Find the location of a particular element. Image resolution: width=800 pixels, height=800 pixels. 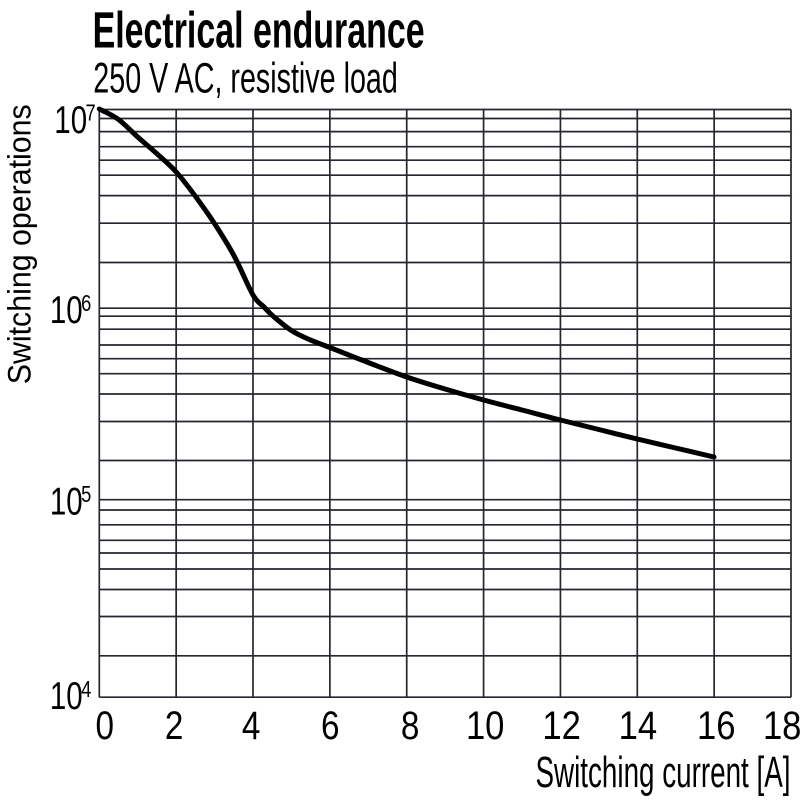

svg-text: 8 is located at coordinates (410, 726).